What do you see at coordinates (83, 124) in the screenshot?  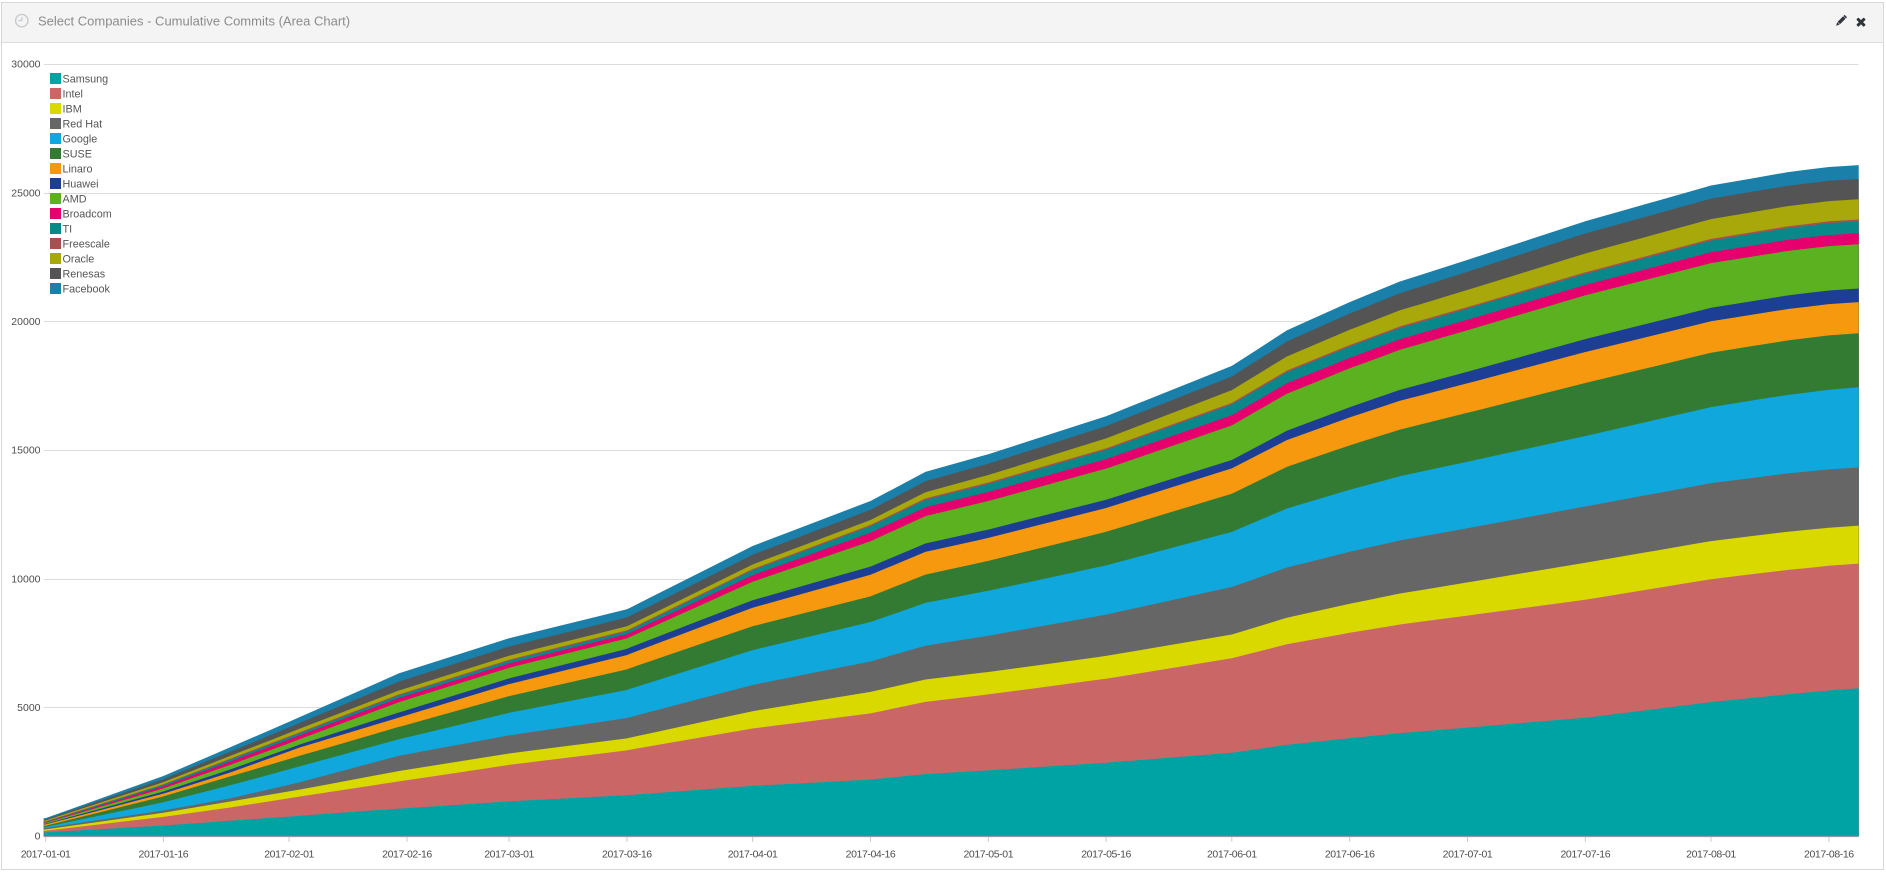 I see `svg-text: Red Hat` at bounding box center [83, 124].